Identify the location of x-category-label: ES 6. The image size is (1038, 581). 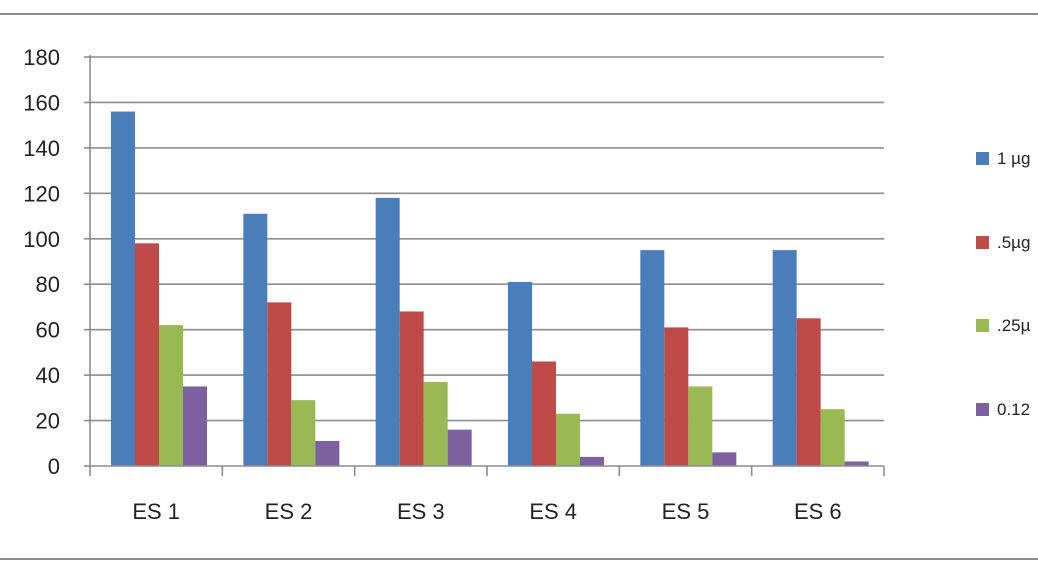
(818, 511).